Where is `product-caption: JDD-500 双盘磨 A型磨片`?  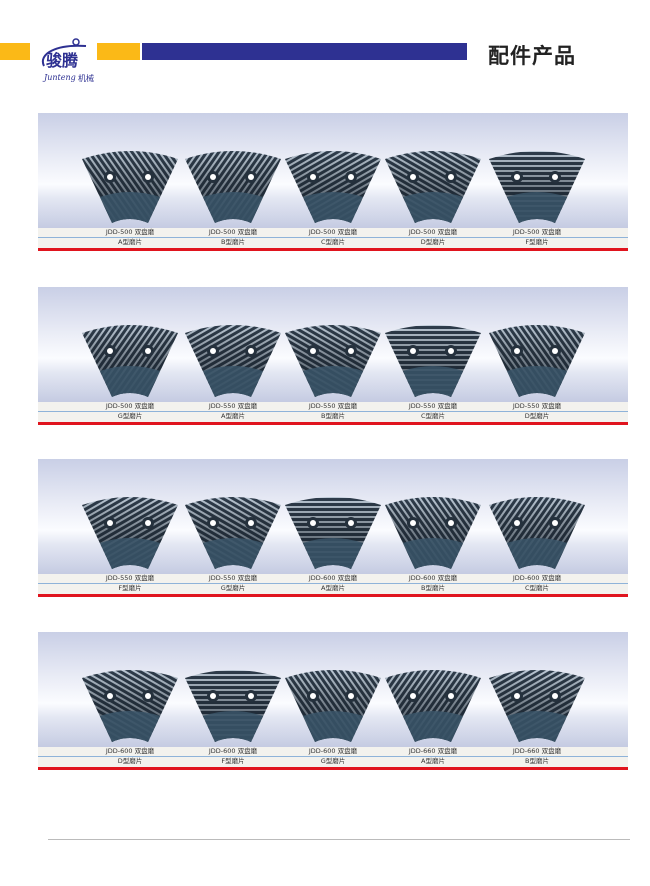
product-caption: JDD-500 双盘磨 A型磨片 is located at coordinates (130, 237).